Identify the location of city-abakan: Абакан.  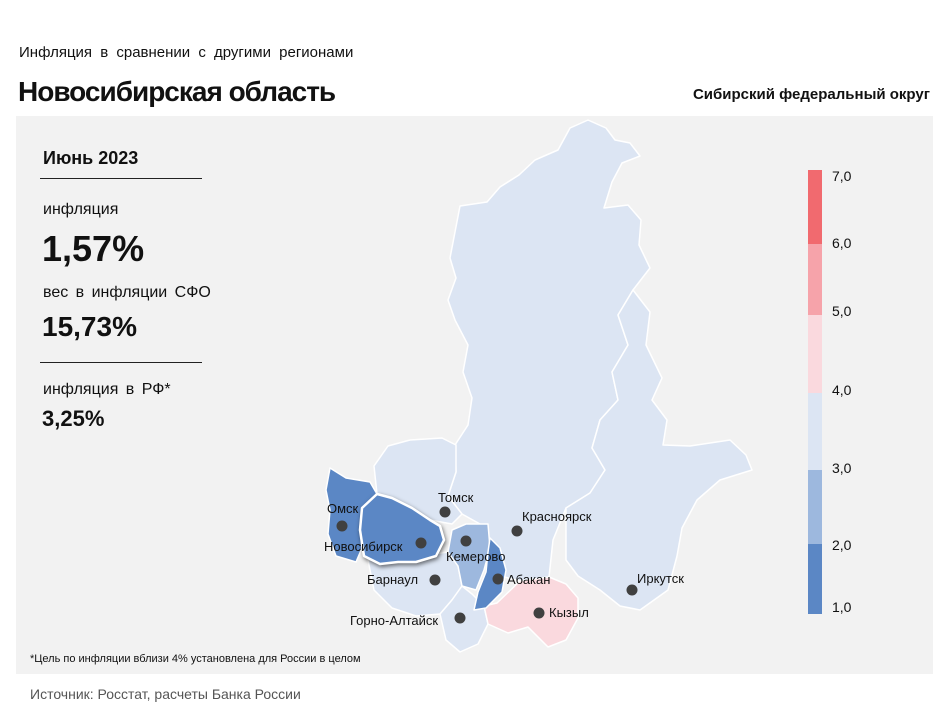
(521, 579).